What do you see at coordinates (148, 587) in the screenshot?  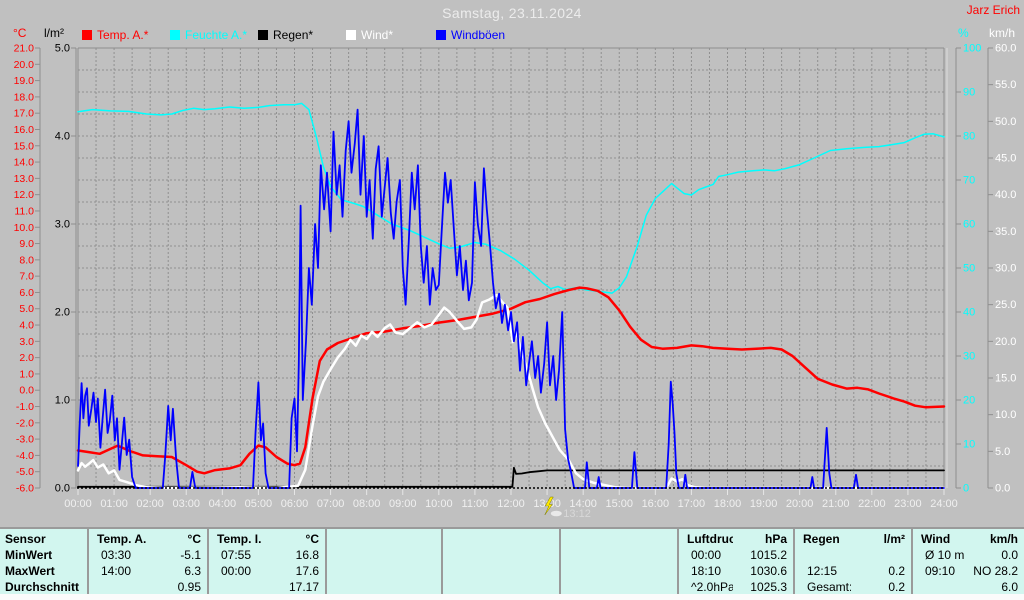 I see `table-row: 0.95` at bounding box center [148, 587].